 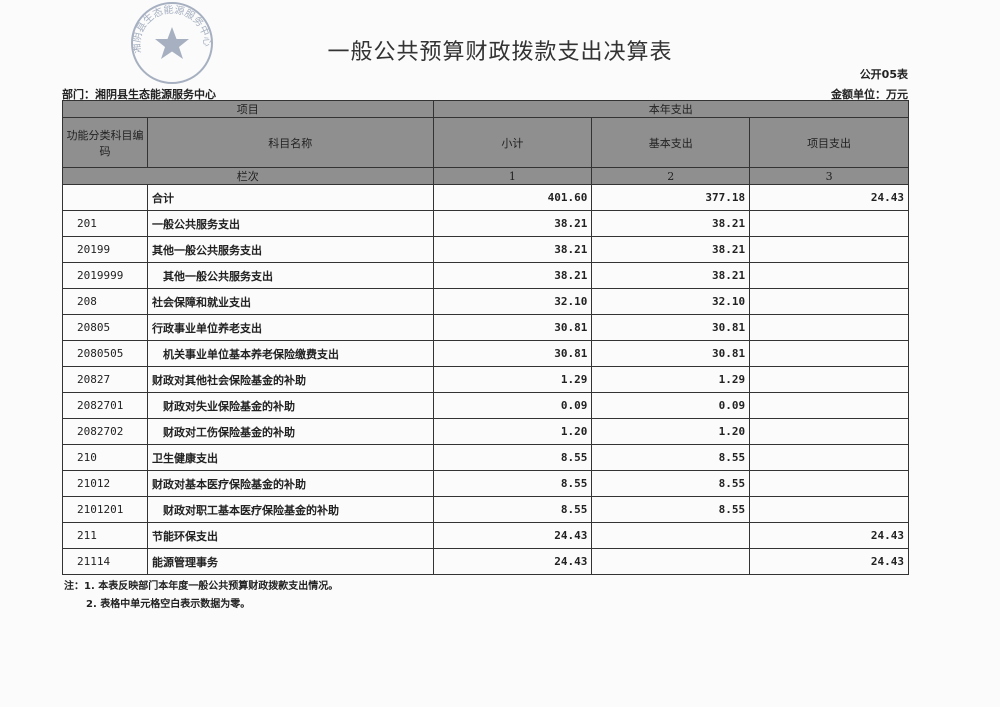 What do you see at coordinates (105, 457) in the screenshot?
I see `cell-code: 210` at bounding box center [105, 457].